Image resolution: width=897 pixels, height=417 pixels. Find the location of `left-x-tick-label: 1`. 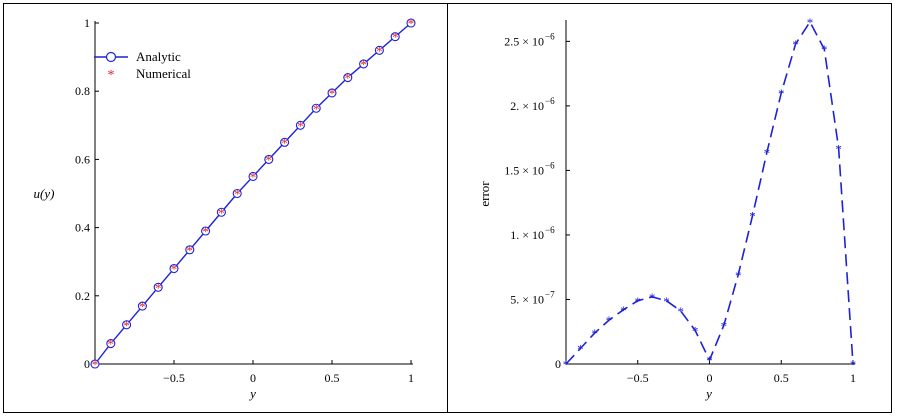

left-x-tick-label: 1 is located at coordinates (411, 378).